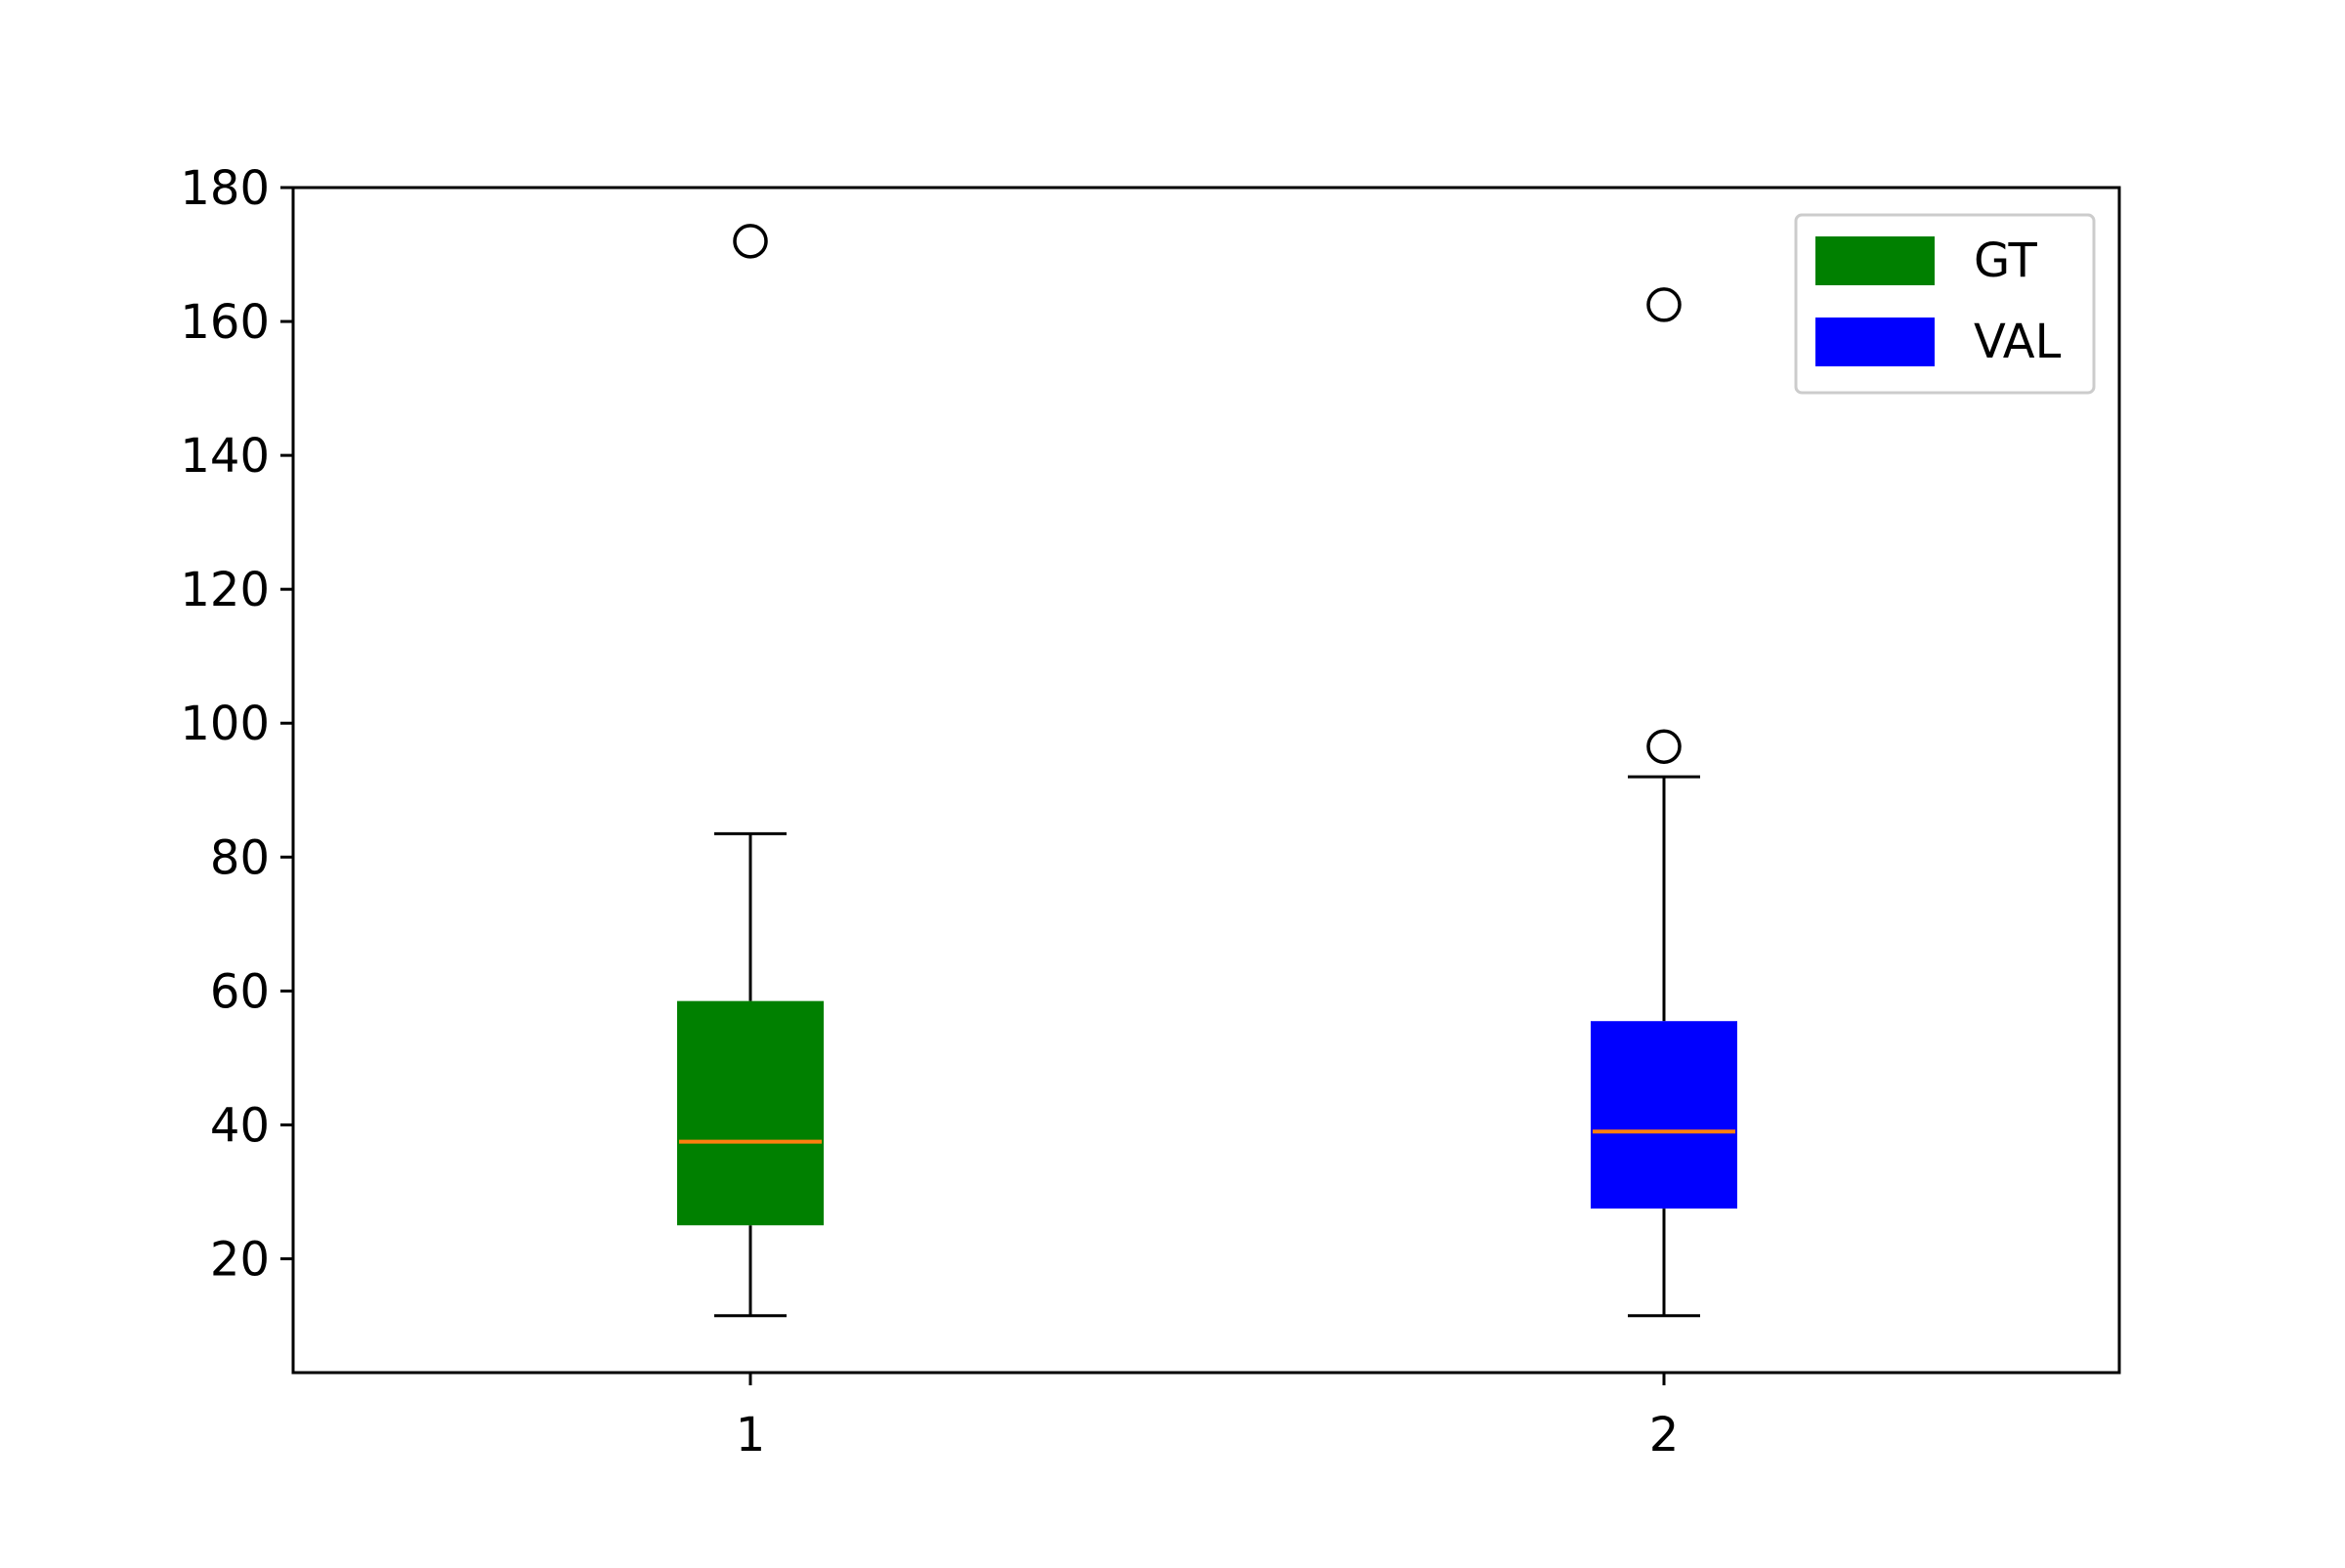 This screenshot has width=2345, height=1568. What do you see at coordinates (750, 771) in the screenshot?
I see `box-group-gt` at bounding box center [750, 771].